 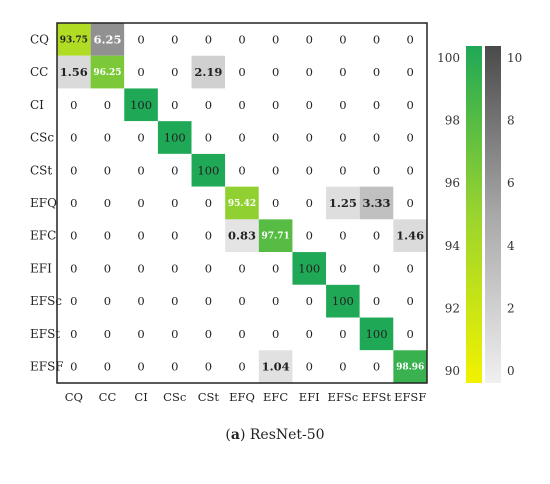 What do you see at coordinates (242, 236) in the screenshot?
I see `matrix-cell-value: 0.83` at bounding box center [242, 236].